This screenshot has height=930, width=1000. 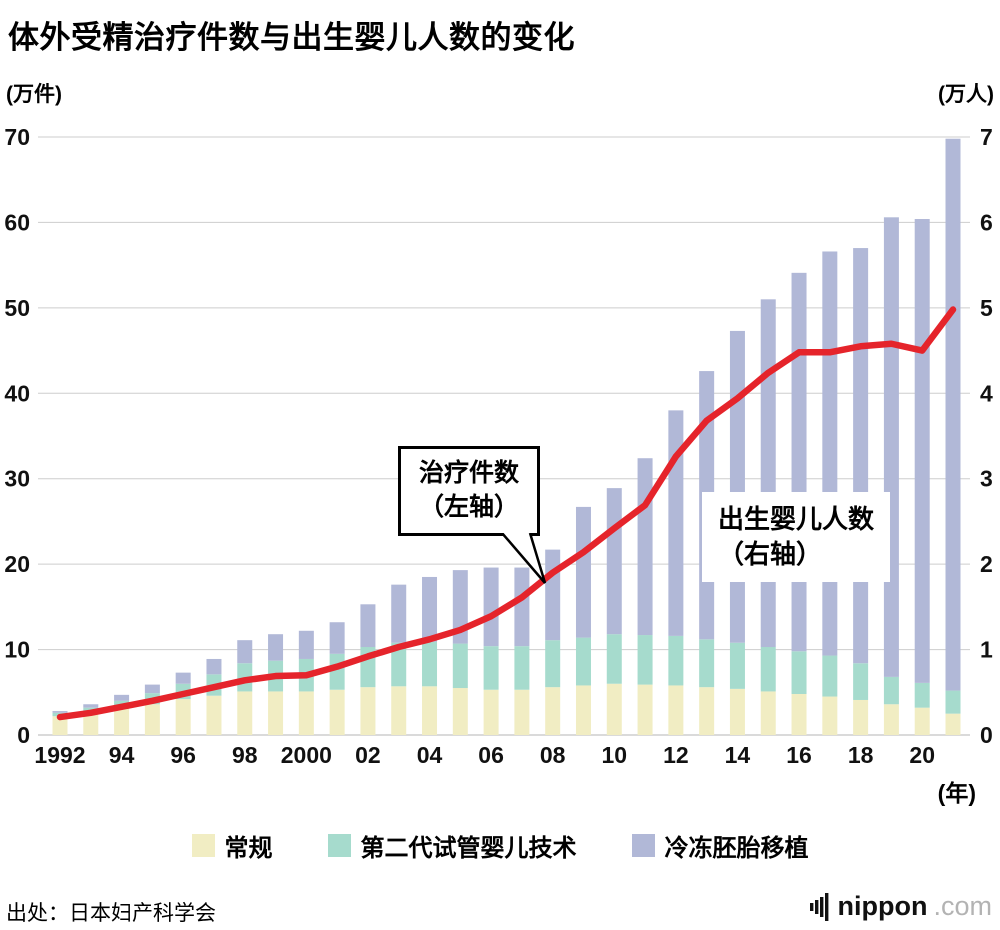 What do you see at coordinates (986, 393) in the screenshot?
I see `right-axis-tick-label: 4` at bounding box center [986, 393].